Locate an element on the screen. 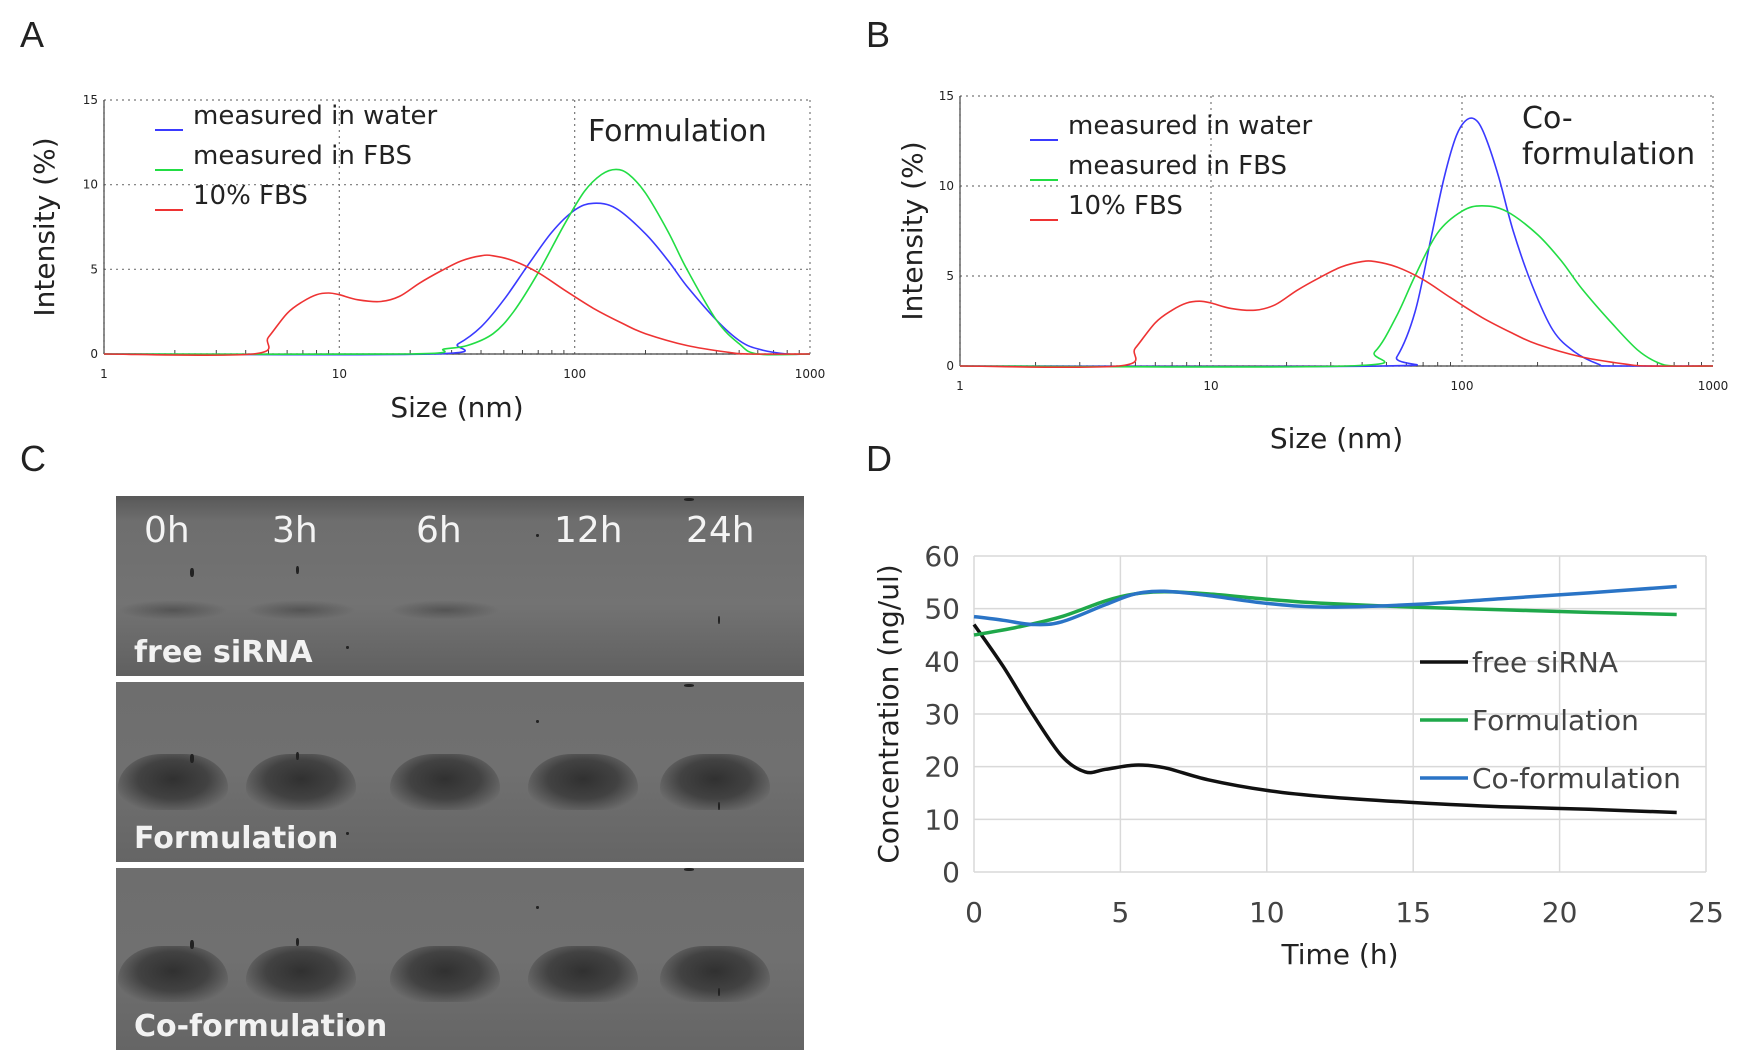 This screenshot has width=1749, height=1062. gel-strip: Formulation is located at coordinates (460, 772).